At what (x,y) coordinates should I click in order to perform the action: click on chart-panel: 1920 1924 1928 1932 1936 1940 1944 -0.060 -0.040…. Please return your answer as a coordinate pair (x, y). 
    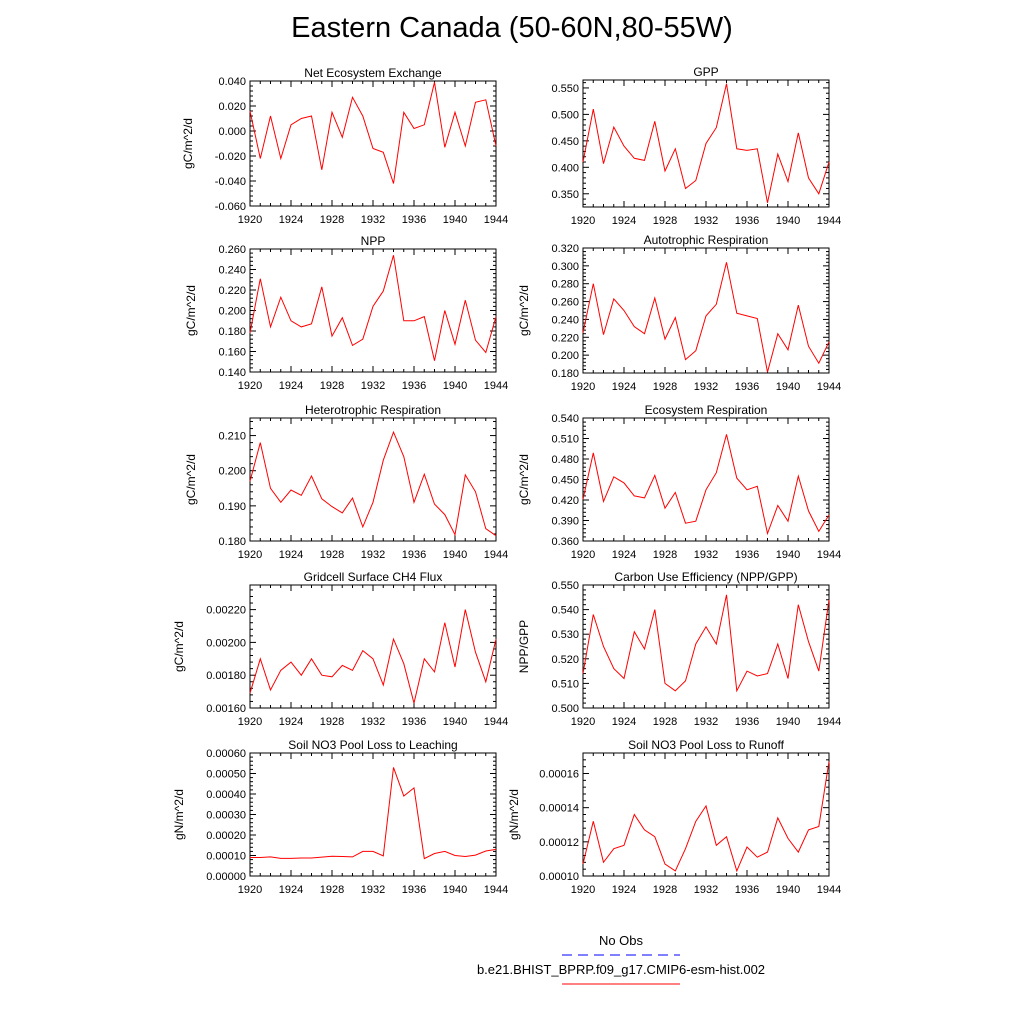
    Looking at the image, I should click on (344, 146).